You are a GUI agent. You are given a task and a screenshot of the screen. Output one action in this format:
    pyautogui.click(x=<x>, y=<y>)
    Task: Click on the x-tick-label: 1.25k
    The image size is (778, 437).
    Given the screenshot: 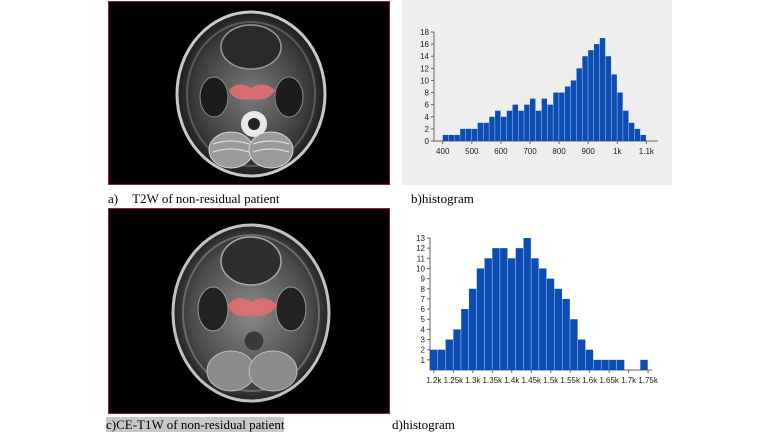 What is the action you would take?
    pyautogui.click(x=454, y=380)
    